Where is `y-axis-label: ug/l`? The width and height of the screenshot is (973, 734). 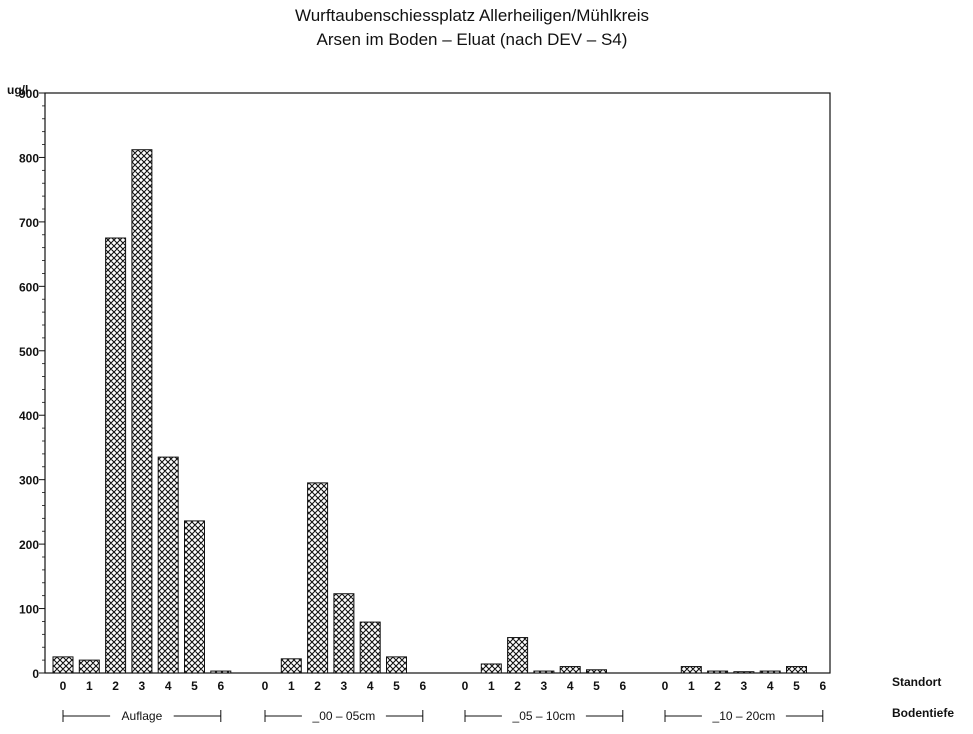
y-axis-label: ug/l is located at coordinates (17, 90).